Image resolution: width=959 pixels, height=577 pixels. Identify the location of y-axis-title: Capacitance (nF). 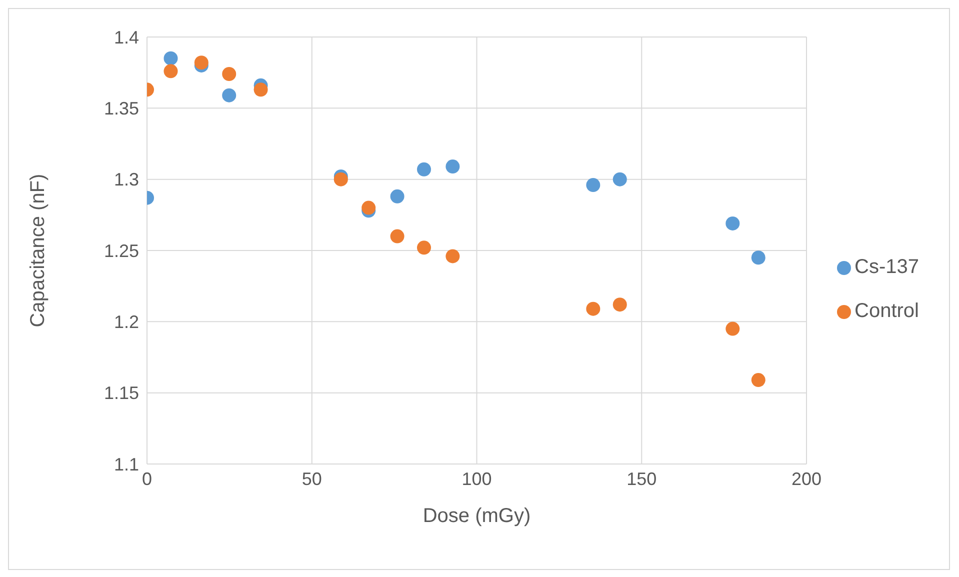
(38, 251).